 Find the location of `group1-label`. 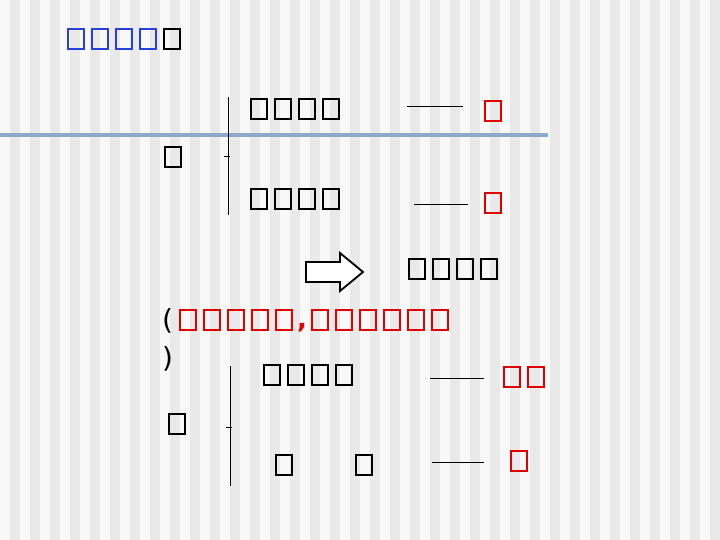

group1-label is located at coordinates (176, 157).